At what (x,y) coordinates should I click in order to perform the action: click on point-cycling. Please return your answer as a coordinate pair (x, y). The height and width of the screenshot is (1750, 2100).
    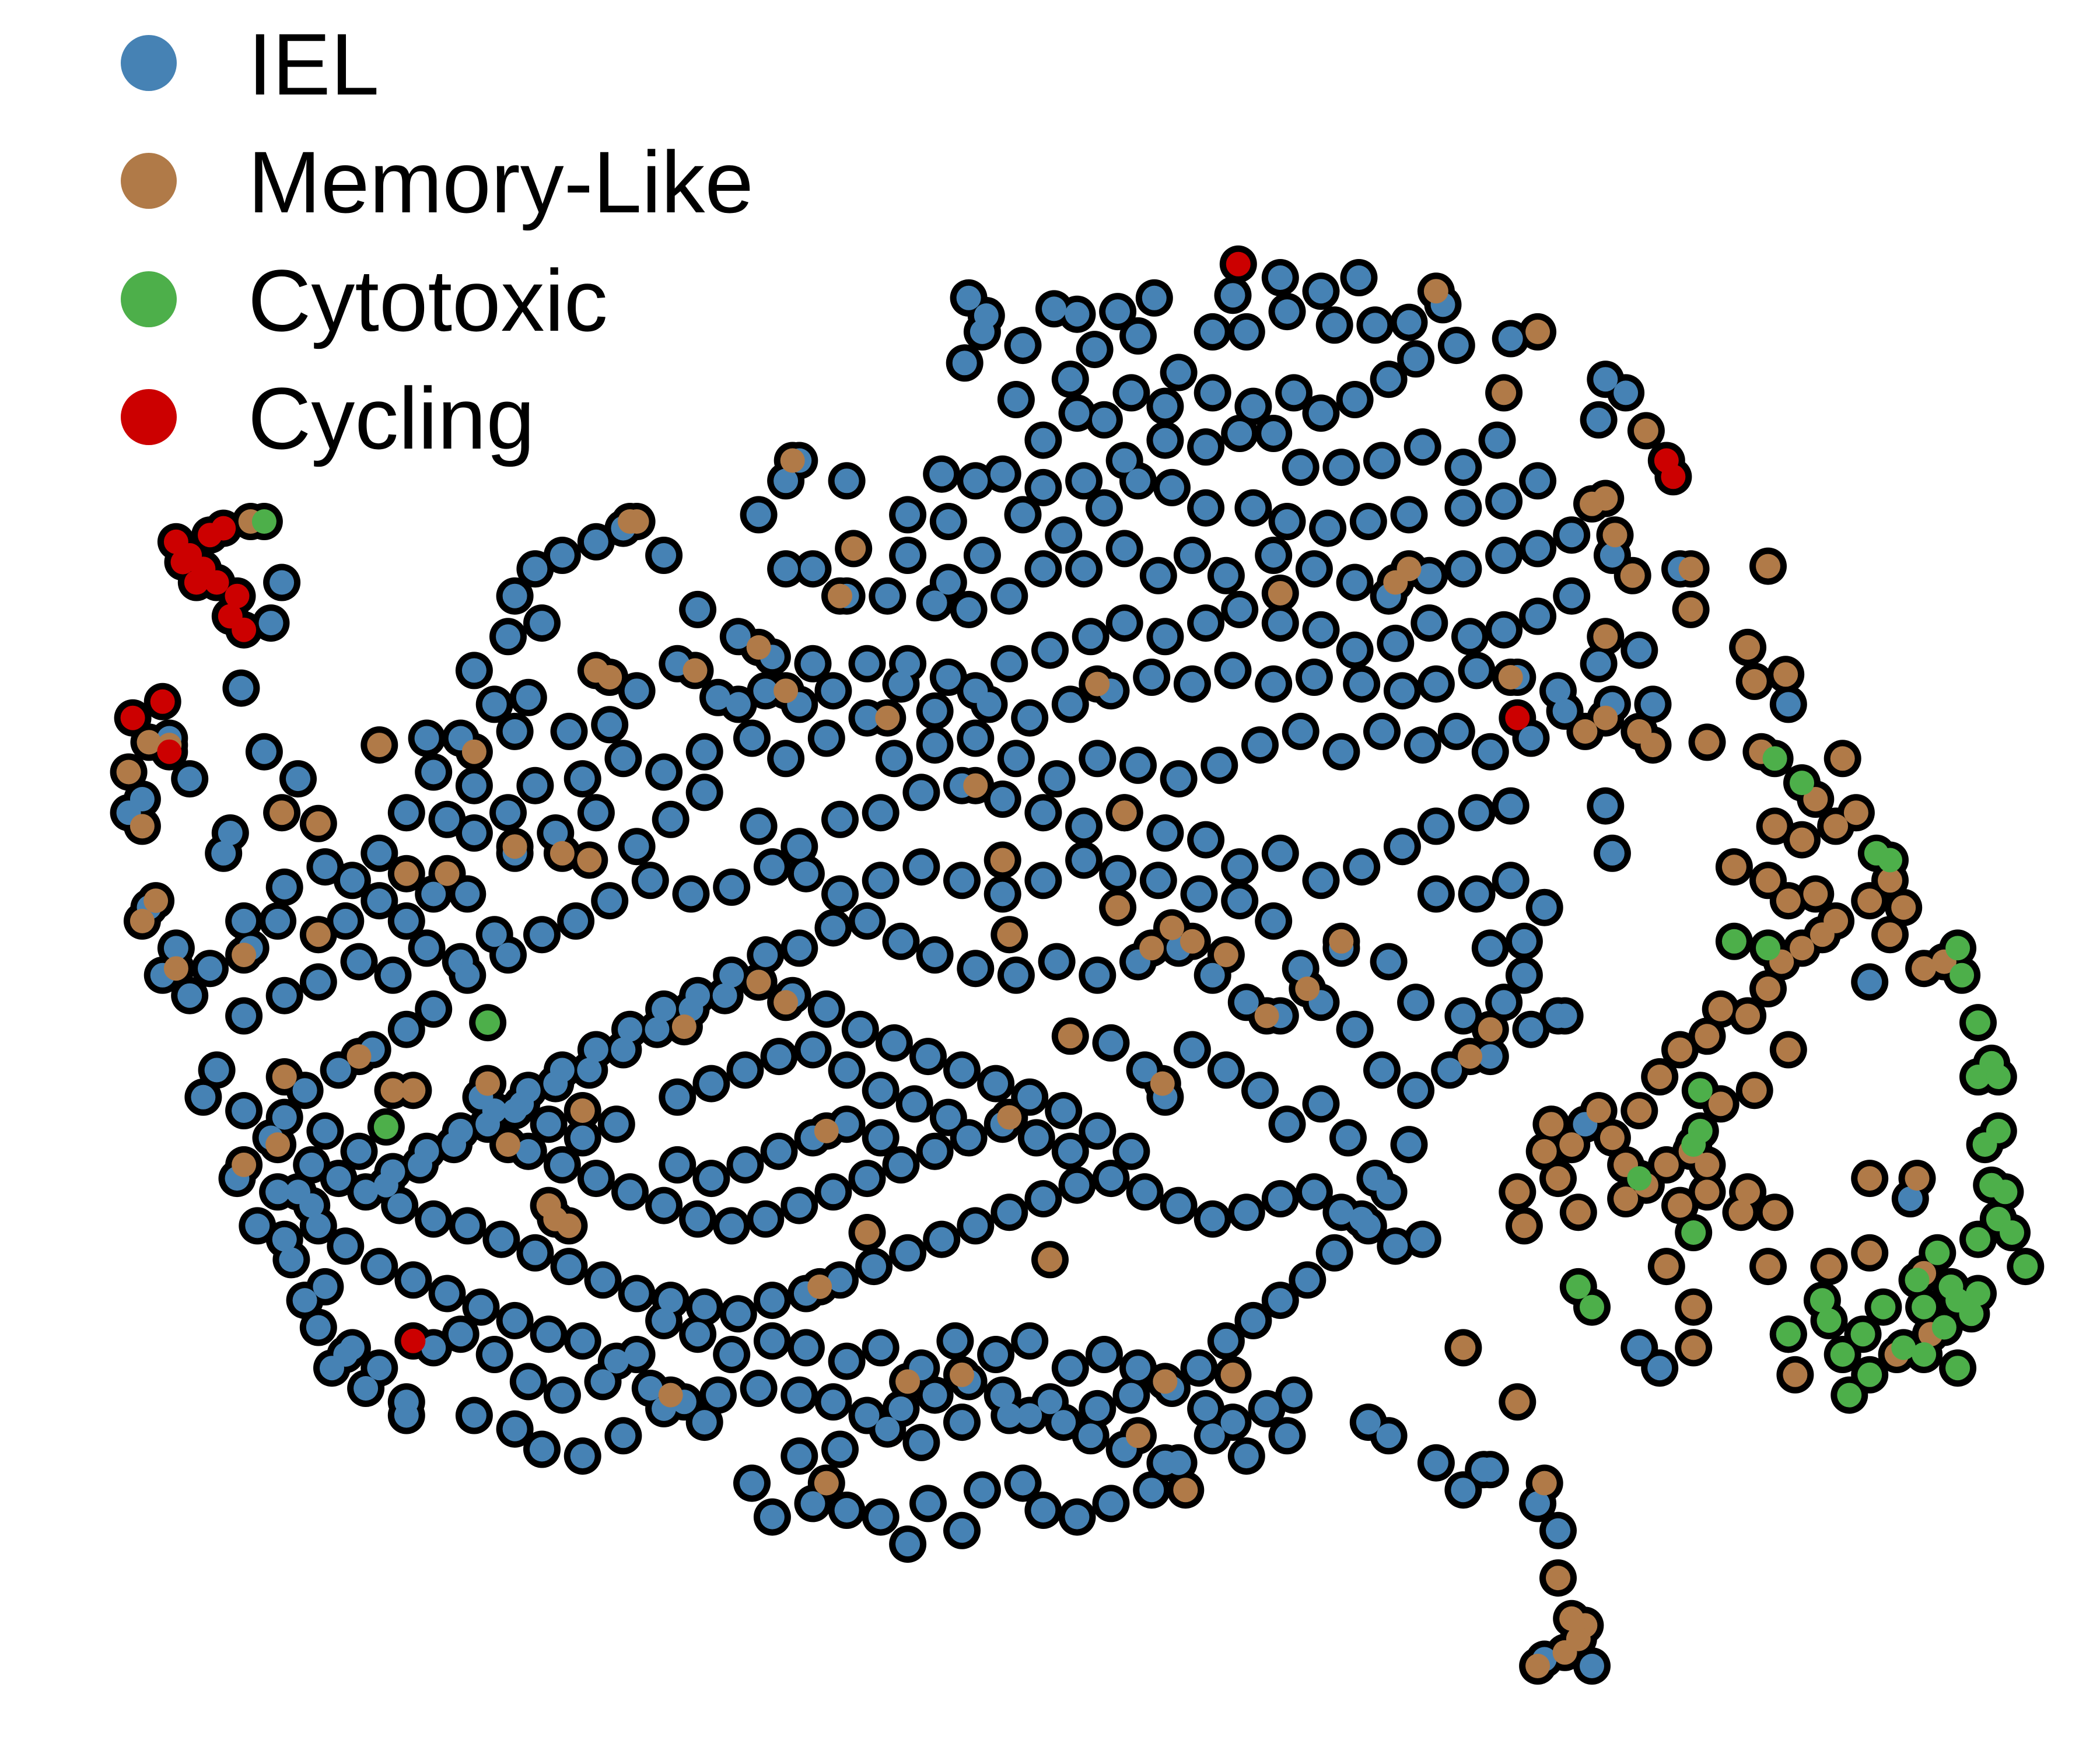
    Looking at the image, I should click on (1517, 717).